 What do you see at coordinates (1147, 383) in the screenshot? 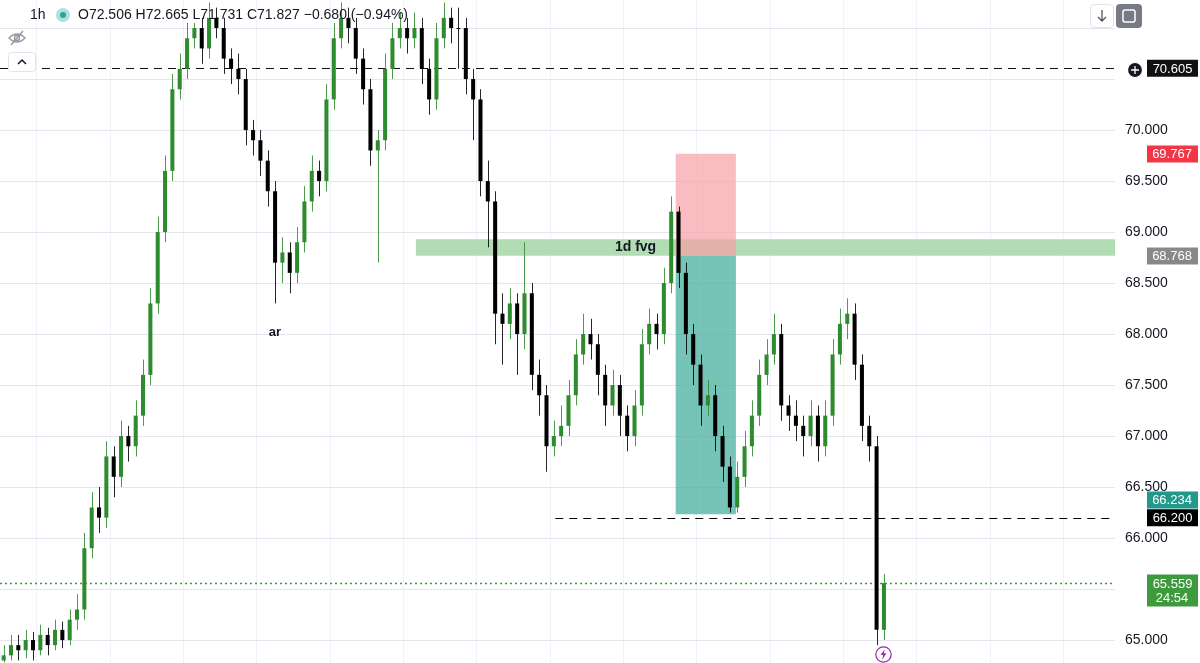
I see `y-tick-label: 67.500` at bounding box center [1147, 383].